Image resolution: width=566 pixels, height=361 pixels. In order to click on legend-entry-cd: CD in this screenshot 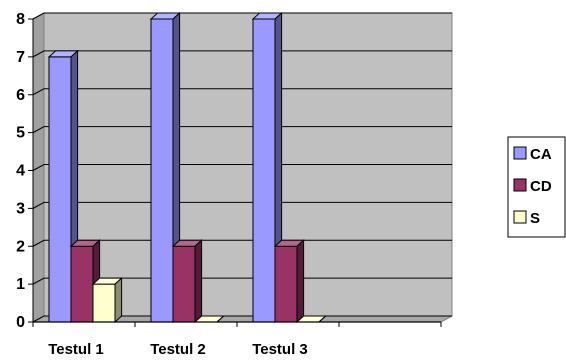, I will do `click(532, 186)`.